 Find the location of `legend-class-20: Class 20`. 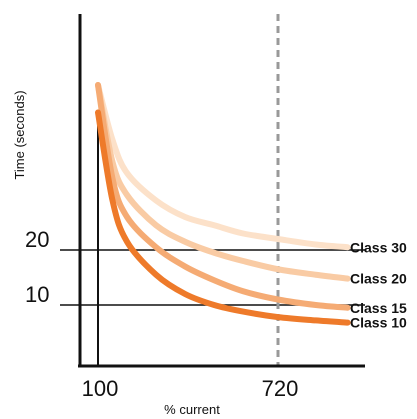

legend-class-20: Class 20 is located at coordinates (378, 279).